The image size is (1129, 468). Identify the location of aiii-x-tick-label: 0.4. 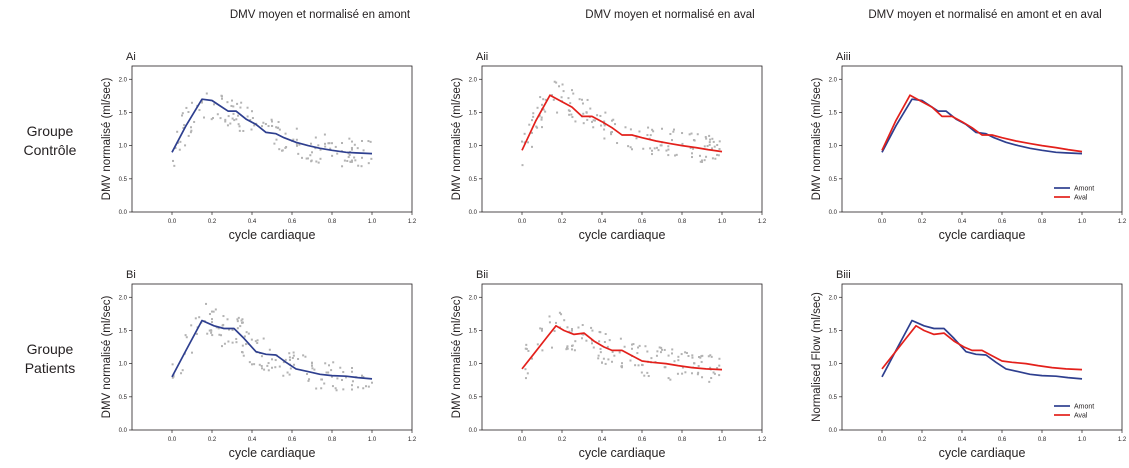
(962, 222).